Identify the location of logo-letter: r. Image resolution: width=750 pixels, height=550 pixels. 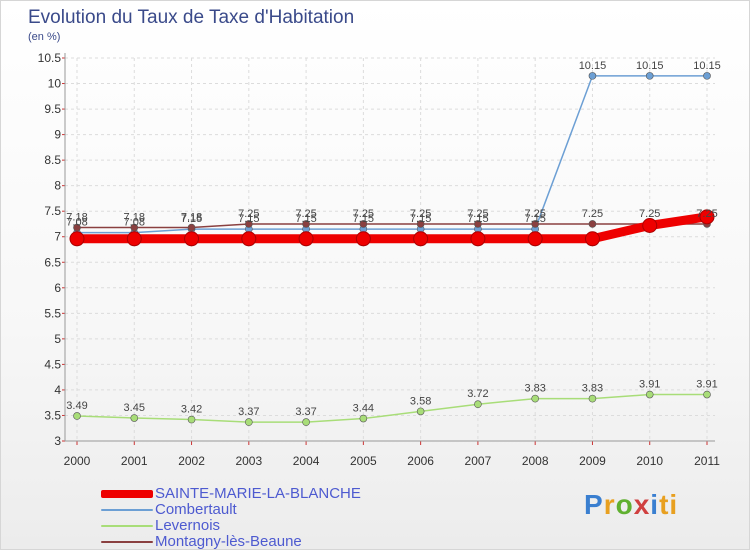
(609, 504).